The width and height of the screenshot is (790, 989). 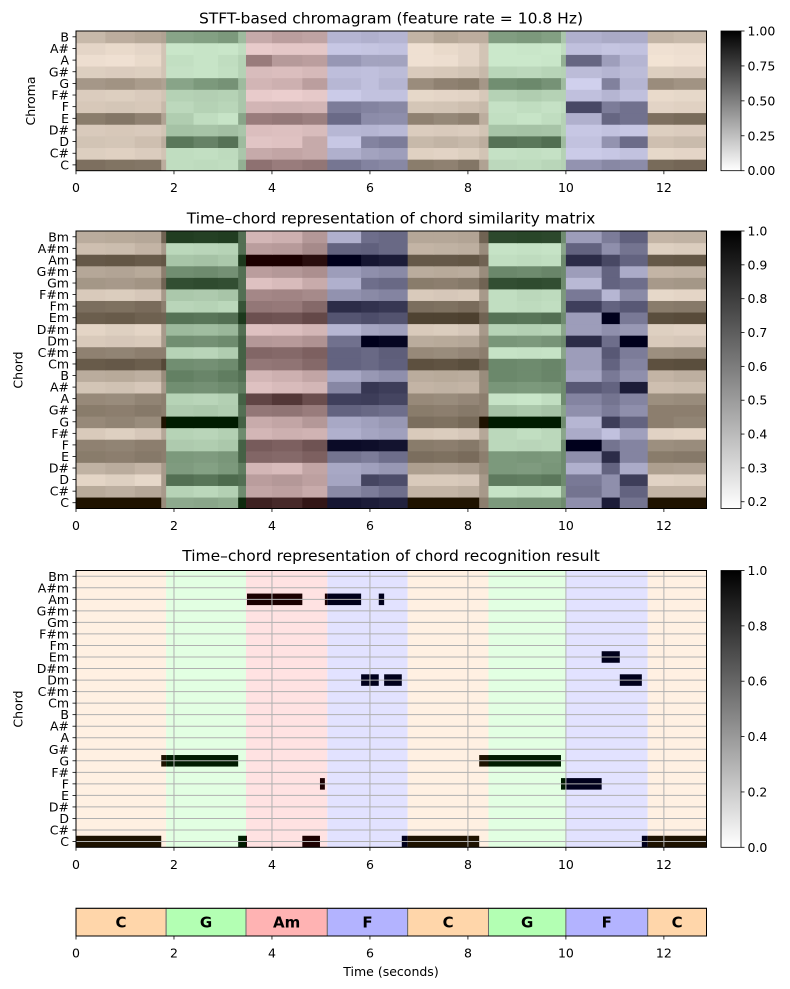 I want to click on x-tick-label: 0, so click(x=76, y=525).